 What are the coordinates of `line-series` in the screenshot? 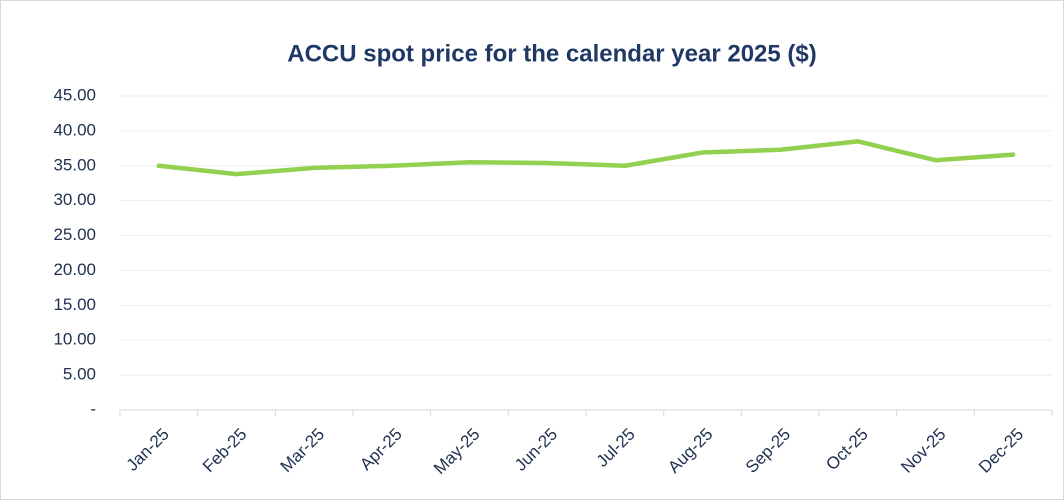 It's located at (586, 158).